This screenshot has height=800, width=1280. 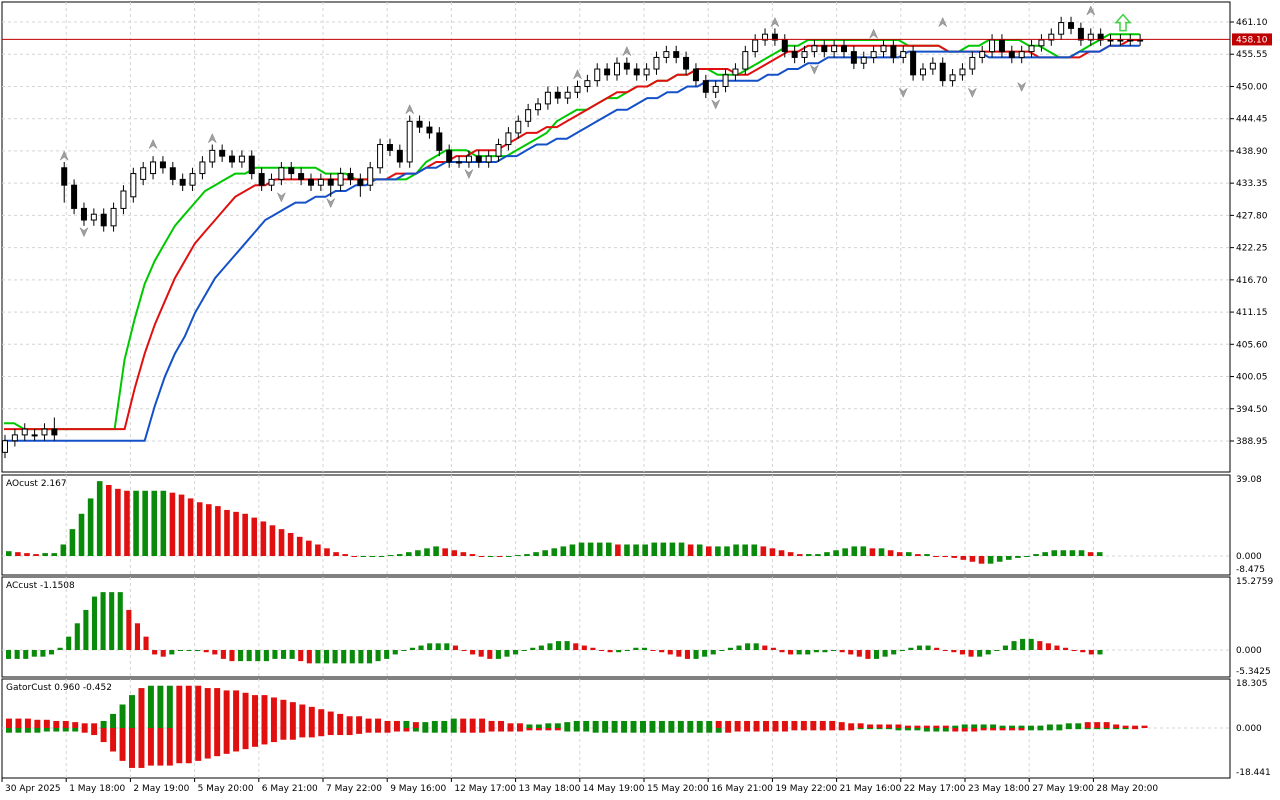 I want to click on x-axis-tick-label: 1 May 18:00, so click(x=97, y=789).